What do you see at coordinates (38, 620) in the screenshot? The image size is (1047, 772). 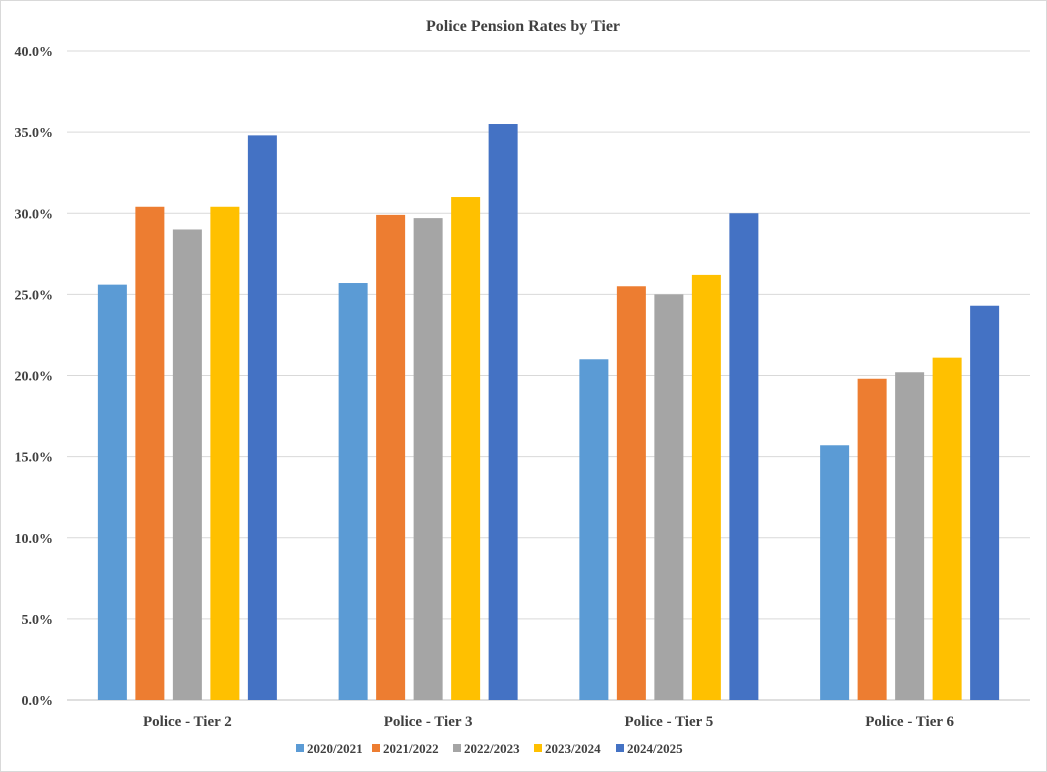 I see `y-tick-label: 5.0%` at bounding box center [38, 620].